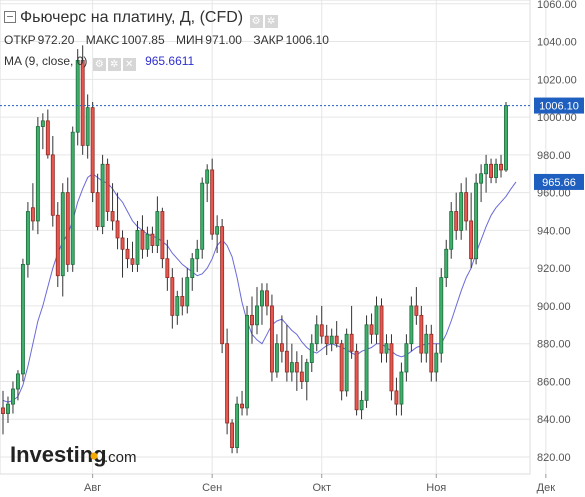 The height and width of the screenshot is (497, 585). What do you see at coordinates (554, 382) in the screenshot?
I see `y-tick-label: 860.00` at bounding box center [554, 382].